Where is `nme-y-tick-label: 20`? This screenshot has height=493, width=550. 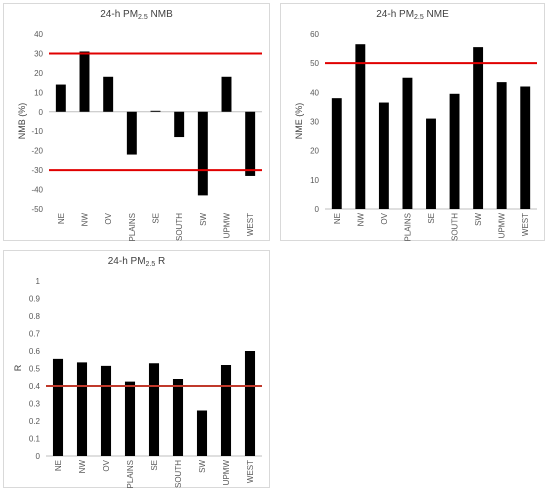 nme-y-tick-label: 20 is located at coordinates (314, 151).